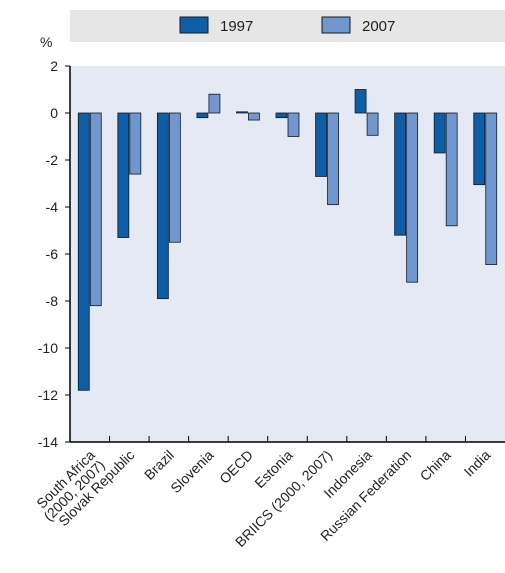 This screenshot has width=505, height=573. I want to click on bar-2007-slovak-republic, so click(135, 143).